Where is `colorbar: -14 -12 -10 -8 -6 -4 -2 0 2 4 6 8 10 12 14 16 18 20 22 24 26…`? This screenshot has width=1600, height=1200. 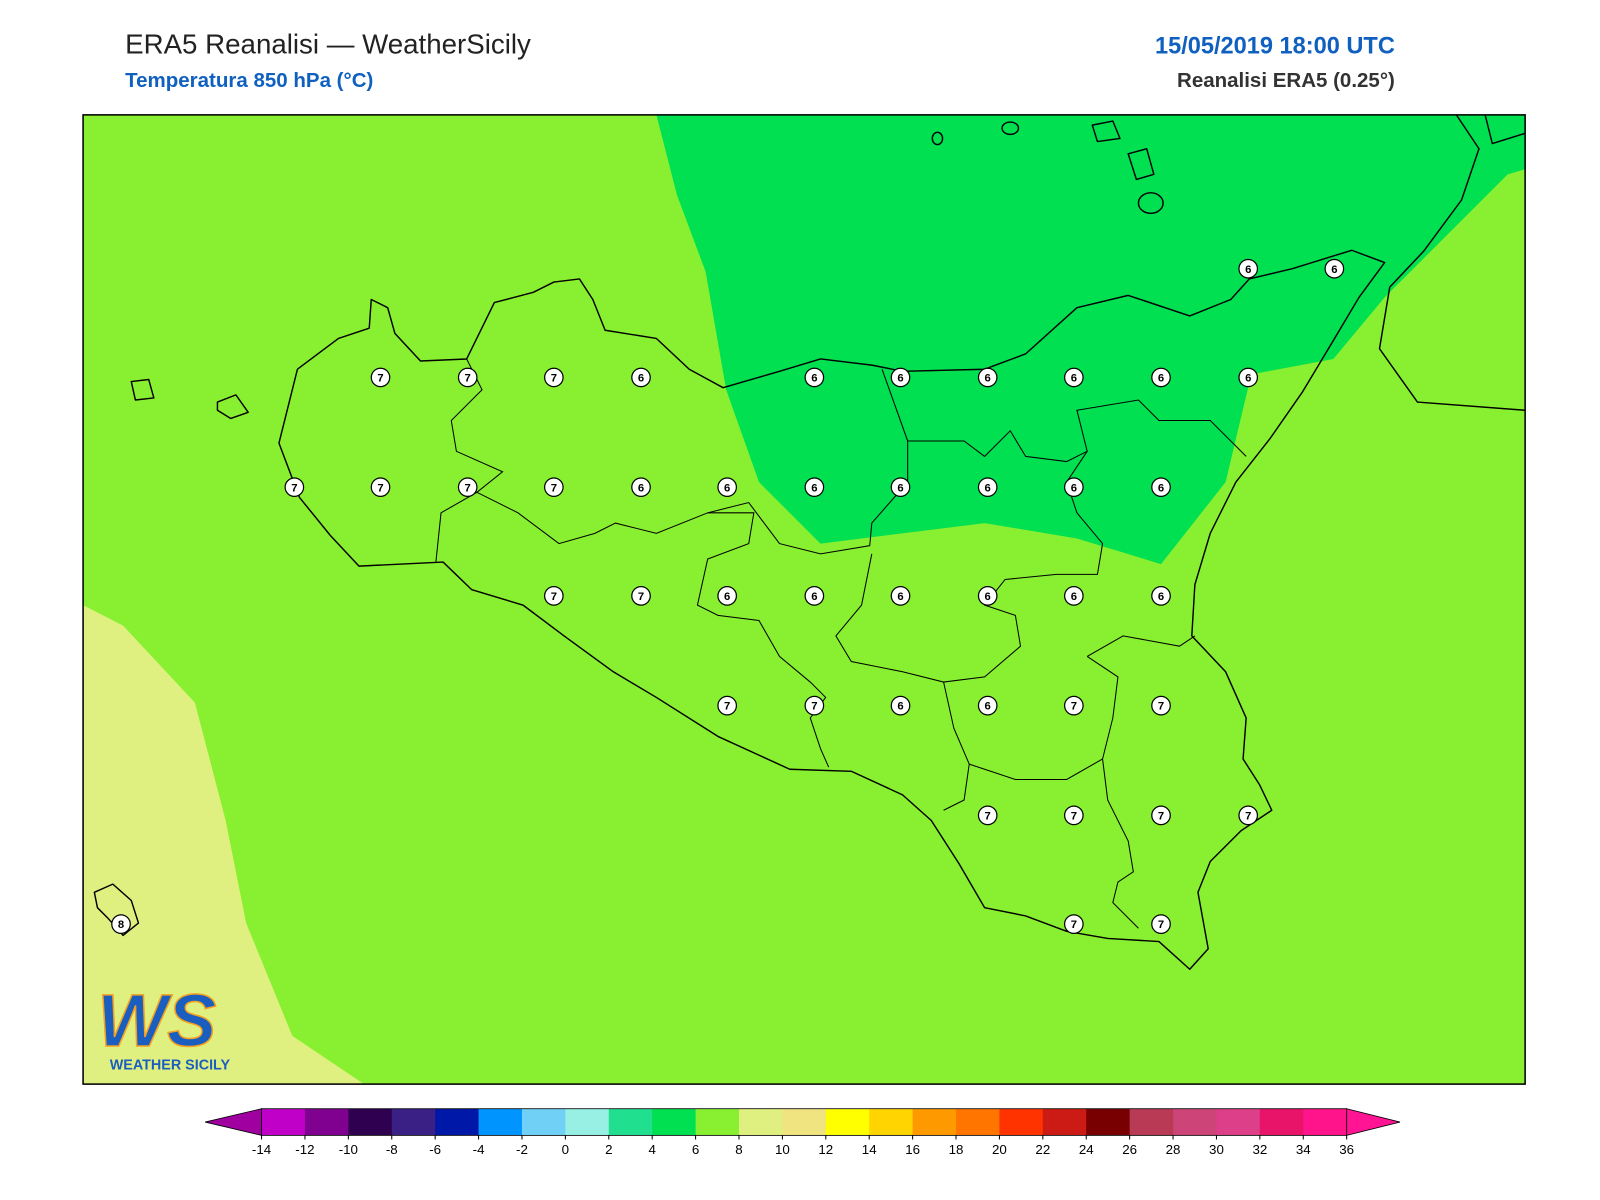 colorbar: -14 -12 -10 -8 -6 -4 -2 0 2 4 6 8 10 12 14 16 18 20 22 24 26… is located at coordinates (803, 1132).